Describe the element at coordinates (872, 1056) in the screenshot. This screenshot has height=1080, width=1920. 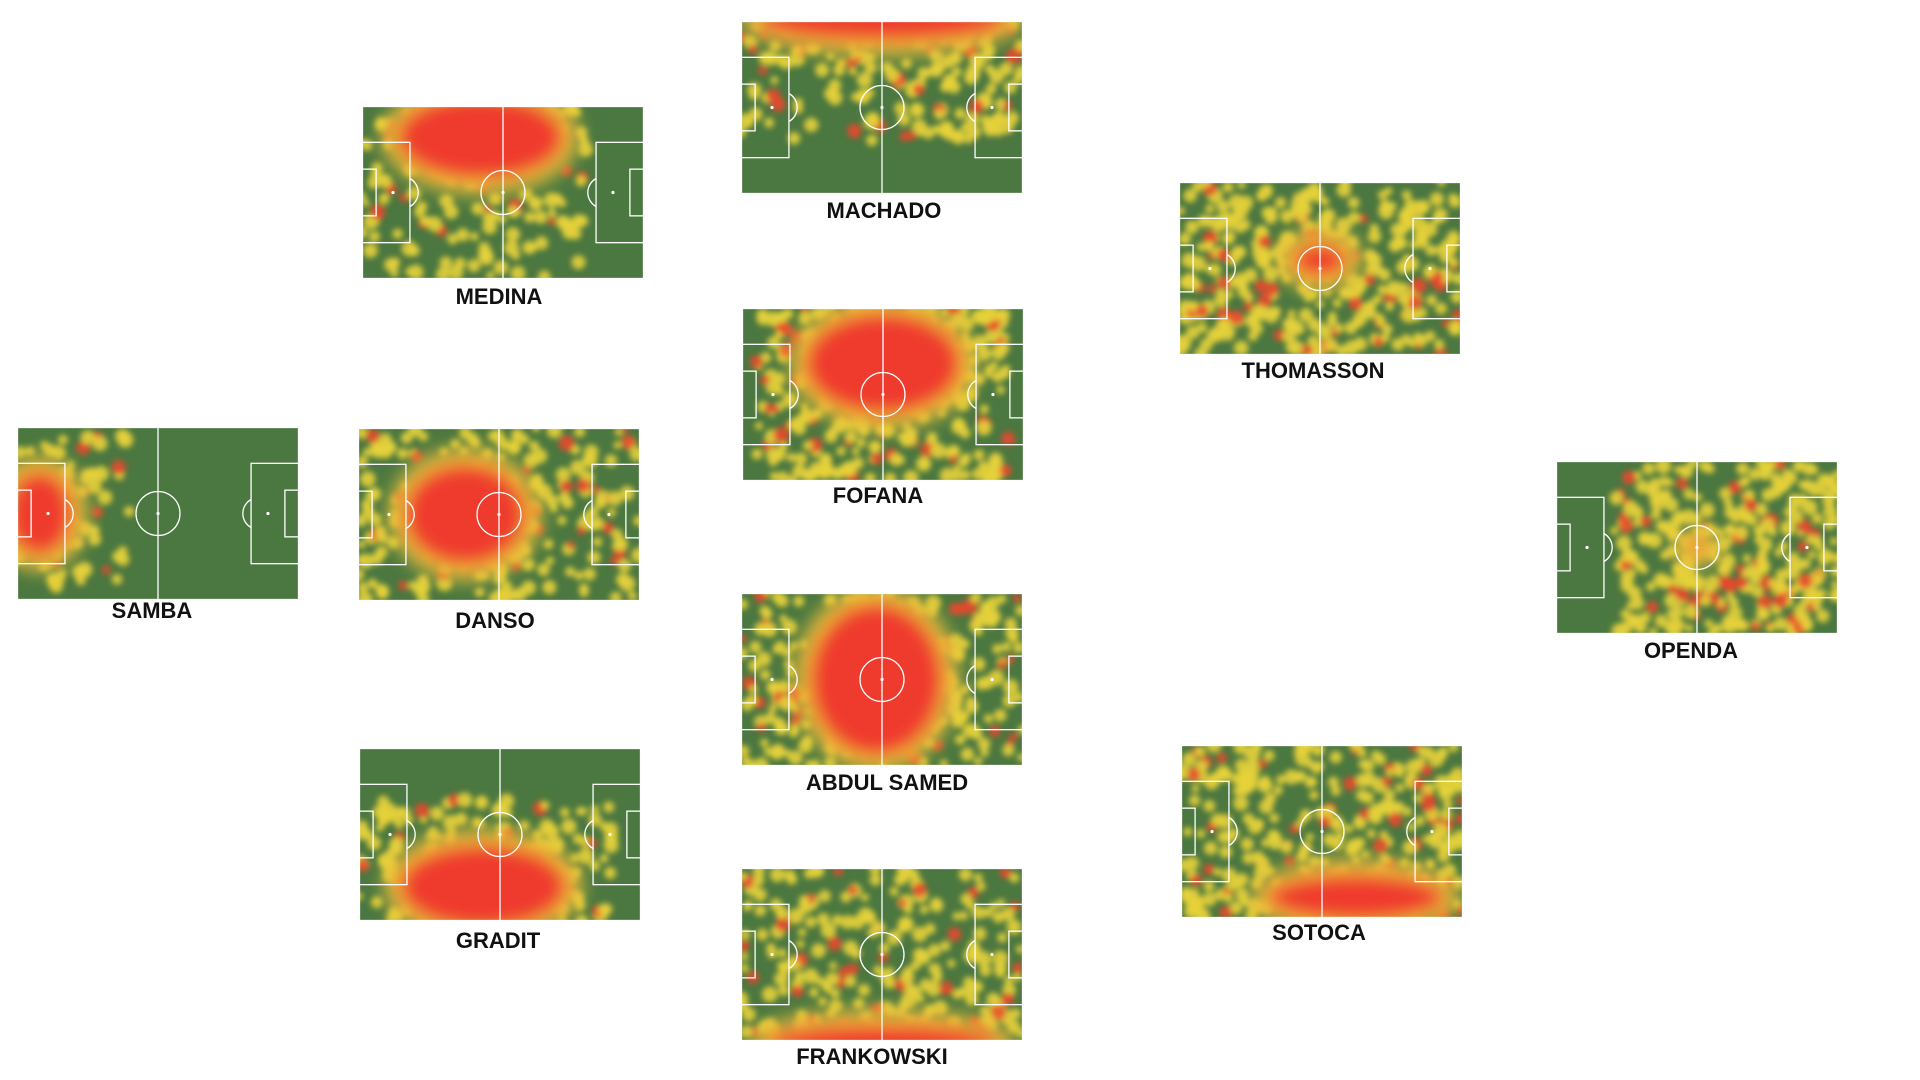
I see `player-name: FRANKOWSKI` at that location.